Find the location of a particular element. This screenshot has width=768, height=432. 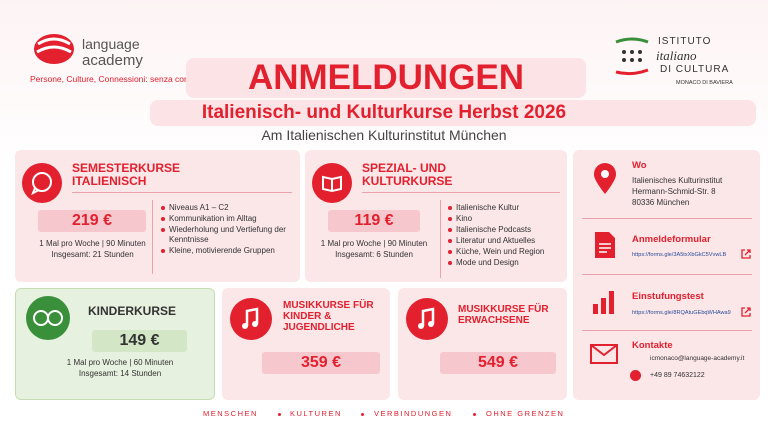

icon-phone is located at coordinates (635, 375).